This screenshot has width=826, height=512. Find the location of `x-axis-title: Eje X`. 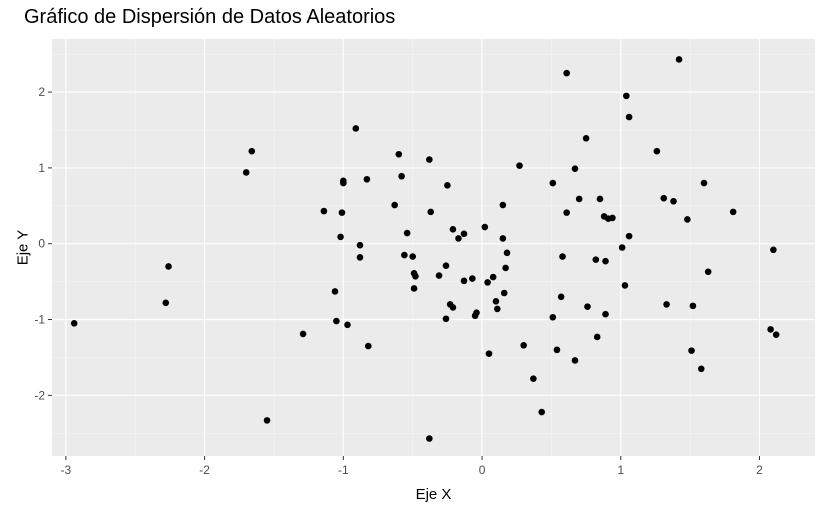

x-axis-title: Eje X is located at coordinates (434, 494).